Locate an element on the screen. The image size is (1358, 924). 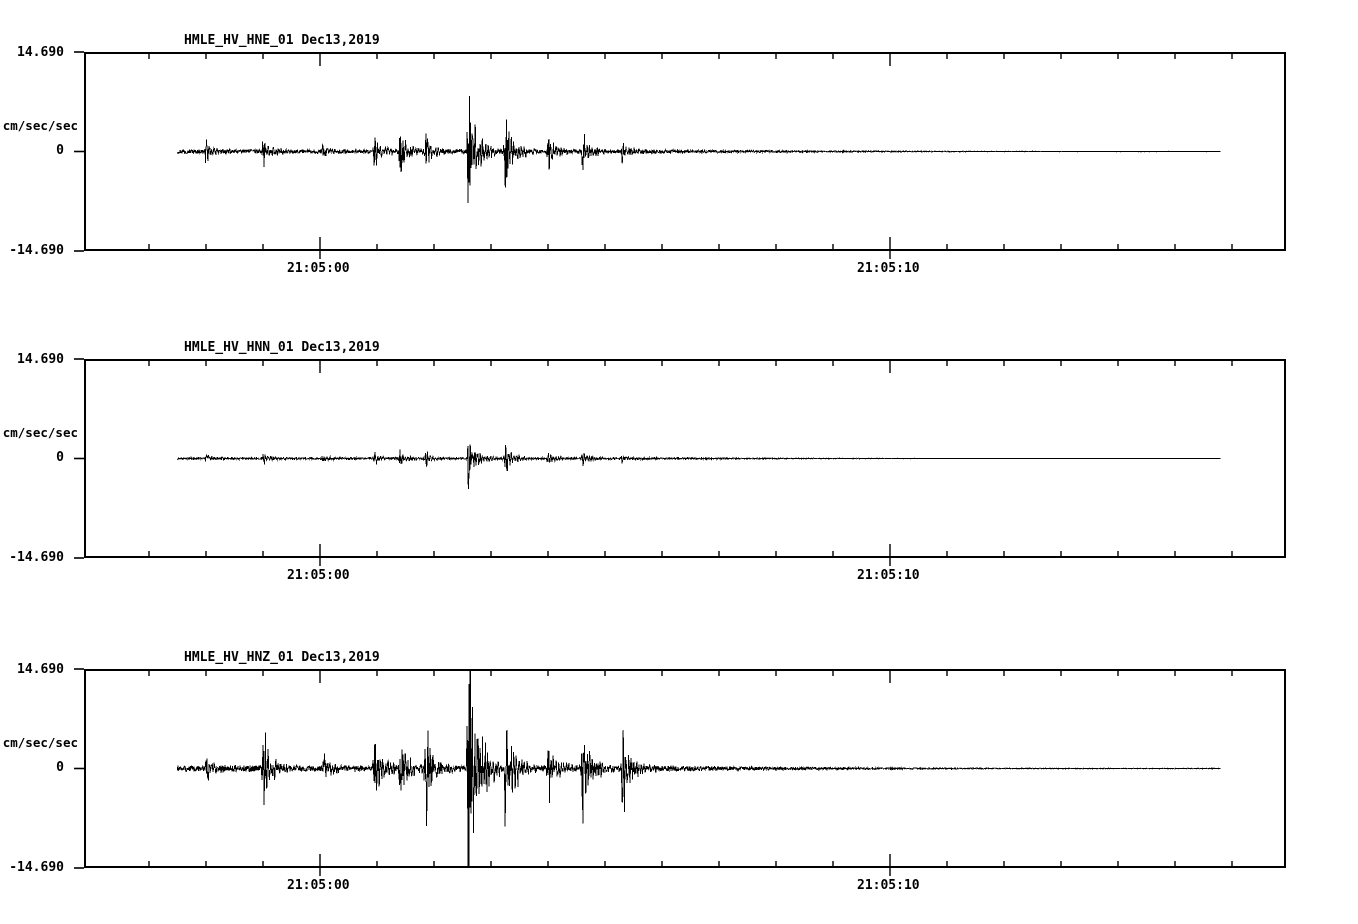
x-tick-label-1-hnz: 21:05:00 is located at coordinates (318, 885).